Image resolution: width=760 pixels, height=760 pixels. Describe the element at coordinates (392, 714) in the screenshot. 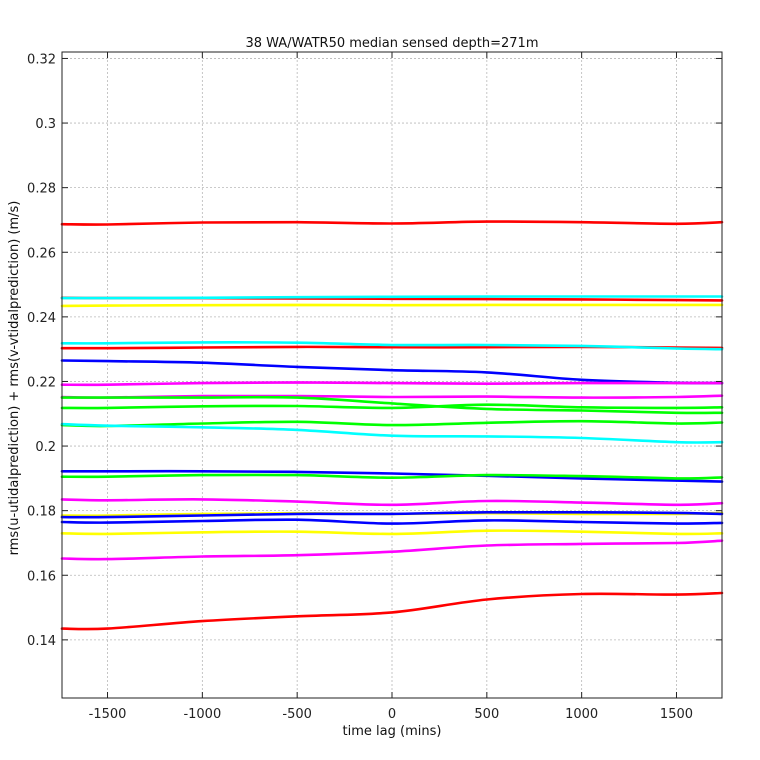

I see `x-tick-label: 0` at that location.